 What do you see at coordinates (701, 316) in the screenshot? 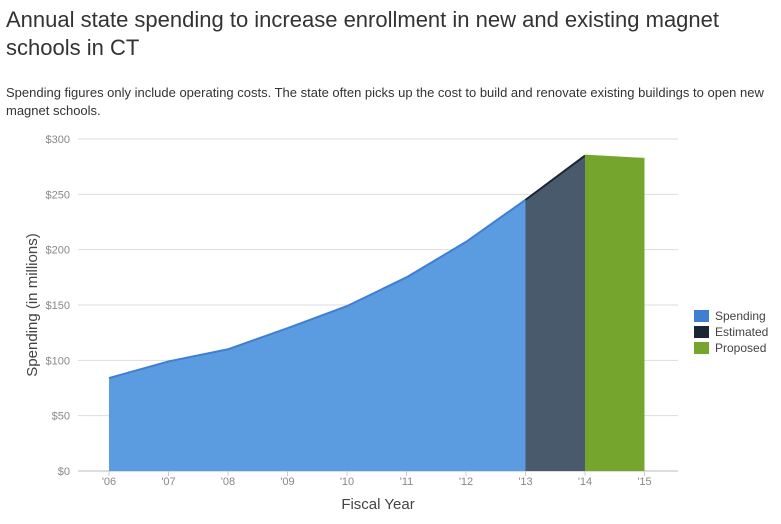
I see `legend-swatch-spending` at bounding box center [701, 316].